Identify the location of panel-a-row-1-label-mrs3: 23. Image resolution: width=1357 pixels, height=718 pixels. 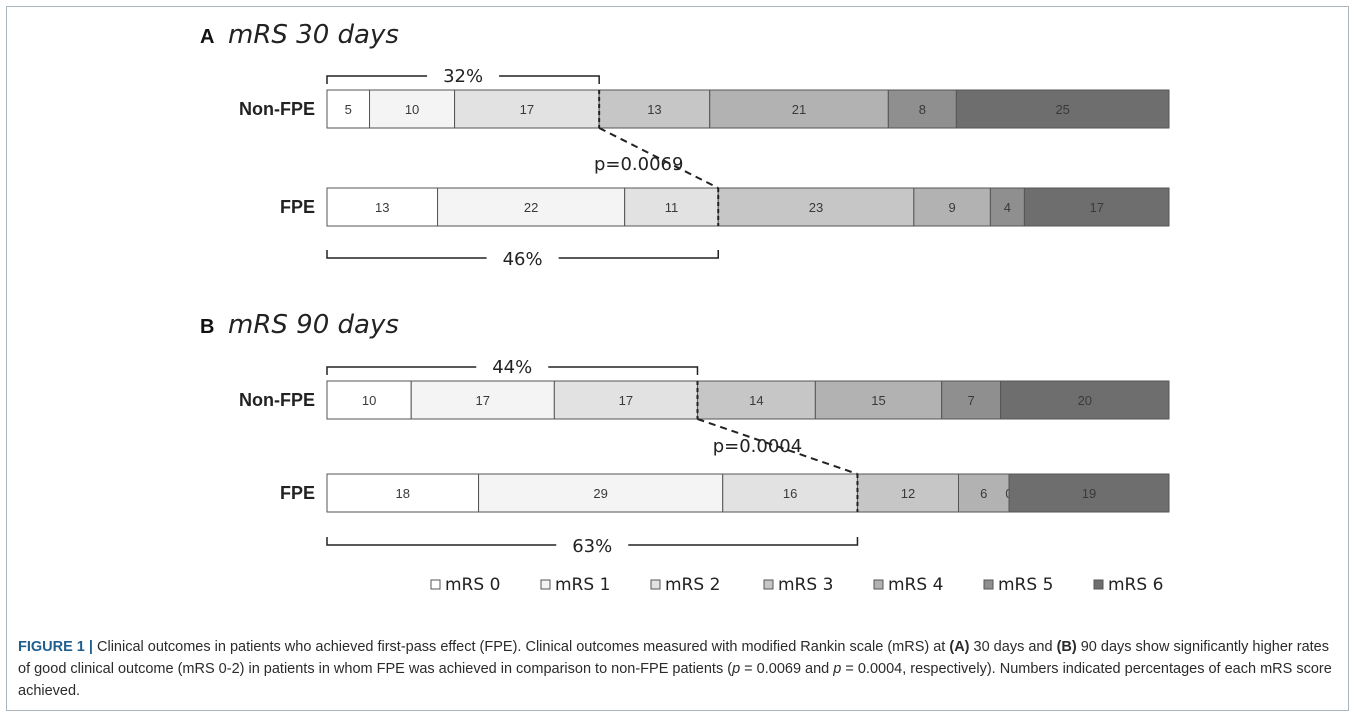
(816, 207).